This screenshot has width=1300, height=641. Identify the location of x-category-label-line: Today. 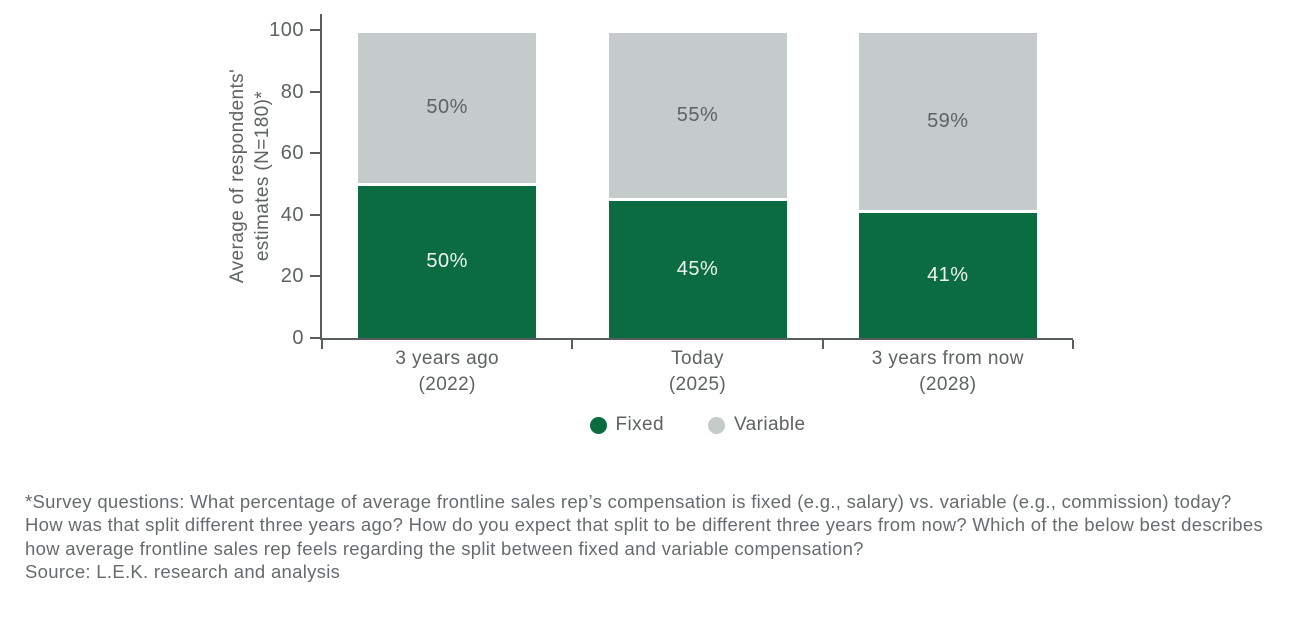
(697, 358).